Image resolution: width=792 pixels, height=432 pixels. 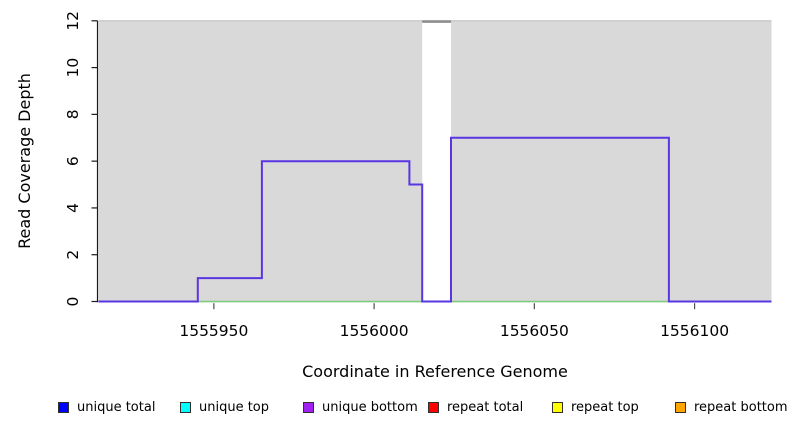 I want to click on legend-swatch-repeat-top, so click(x=557, y=407).